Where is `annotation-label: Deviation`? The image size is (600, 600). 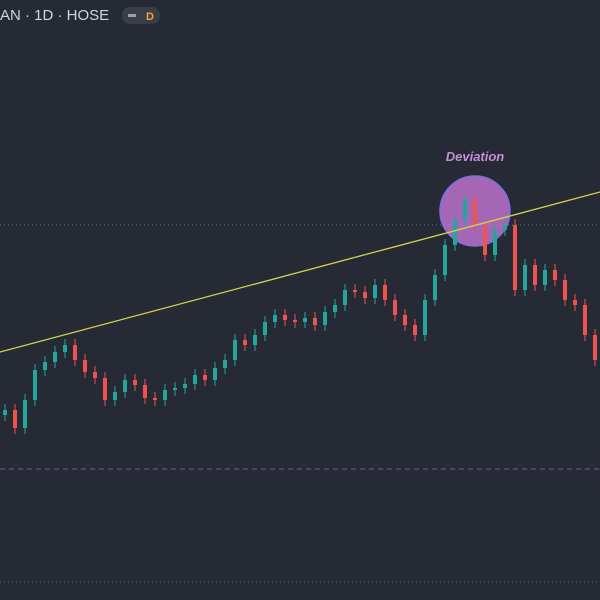
annotation-label: Deviation is located at coordinates (475, 156).